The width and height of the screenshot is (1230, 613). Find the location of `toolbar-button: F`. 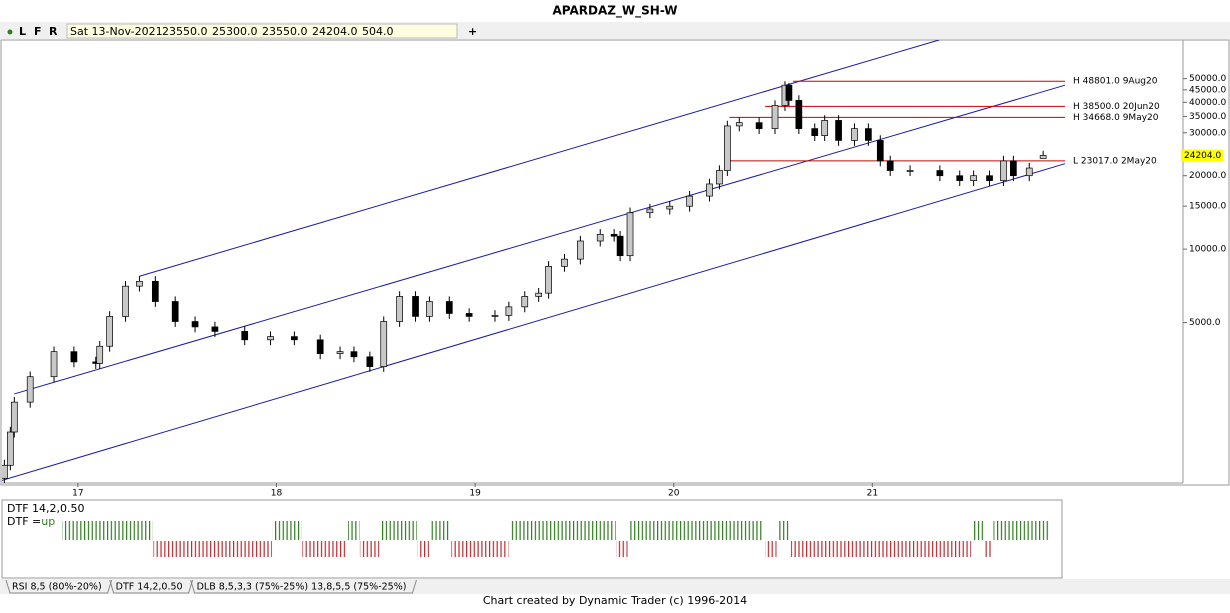

toolbar-button: F is located at coordinates (38, 31).